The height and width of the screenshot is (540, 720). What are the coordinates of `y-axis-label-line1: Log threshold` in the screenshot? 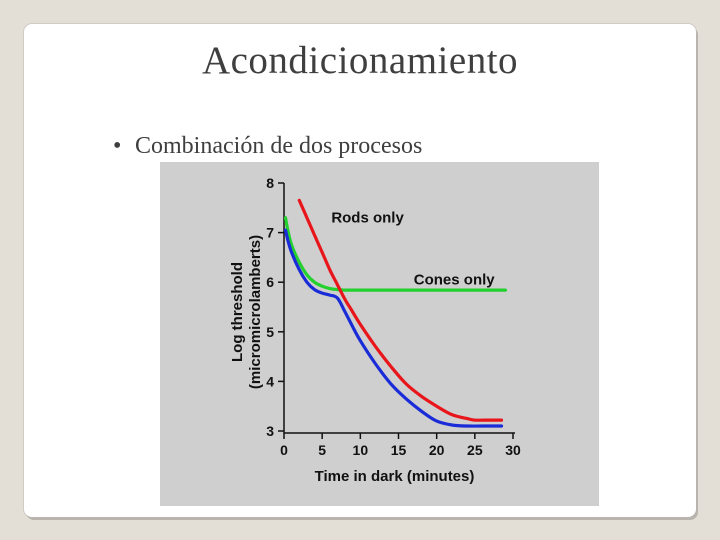 It's located at (237, 312).